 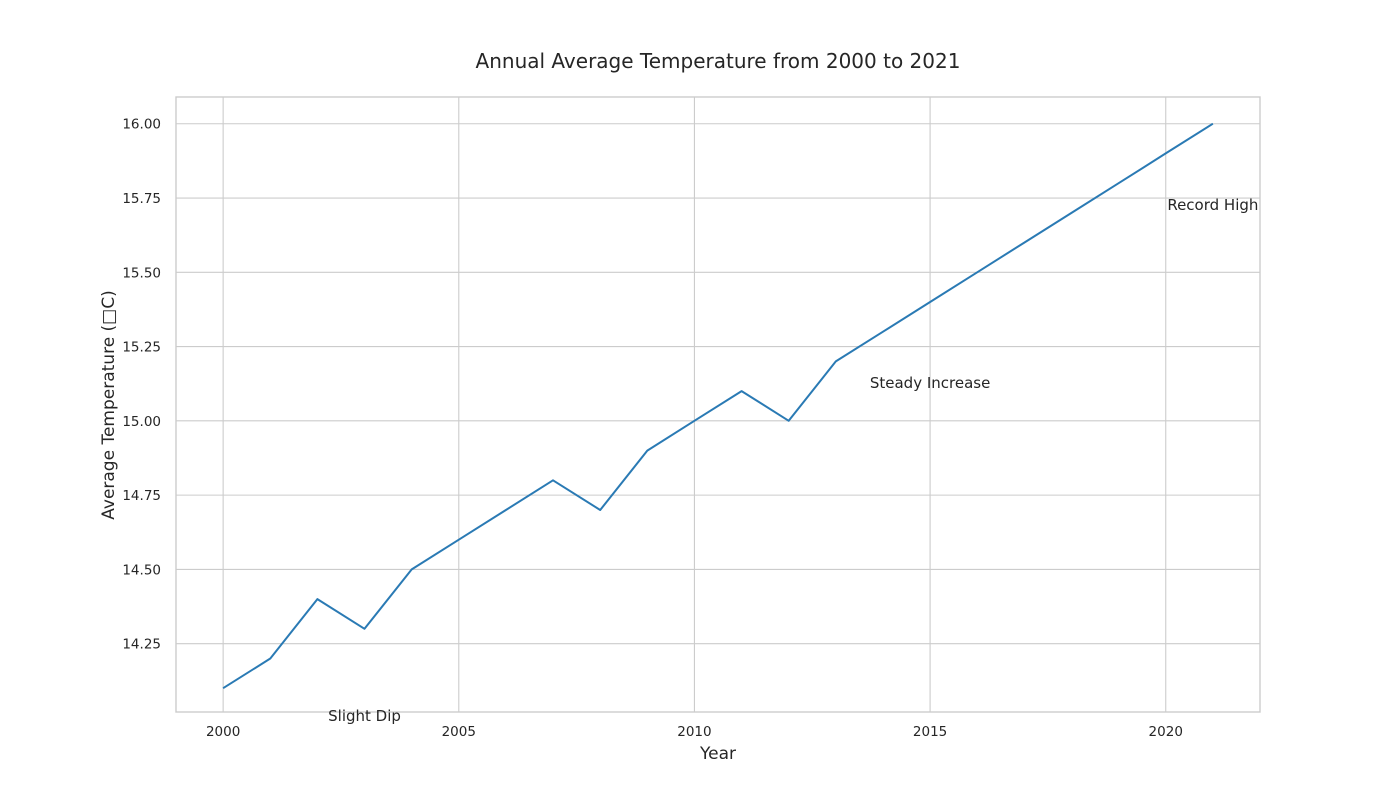 What do you see at coordinates (717, 754) in the screenshot?
I see `x-axis-label: Year` at bounding box center [717, 754].